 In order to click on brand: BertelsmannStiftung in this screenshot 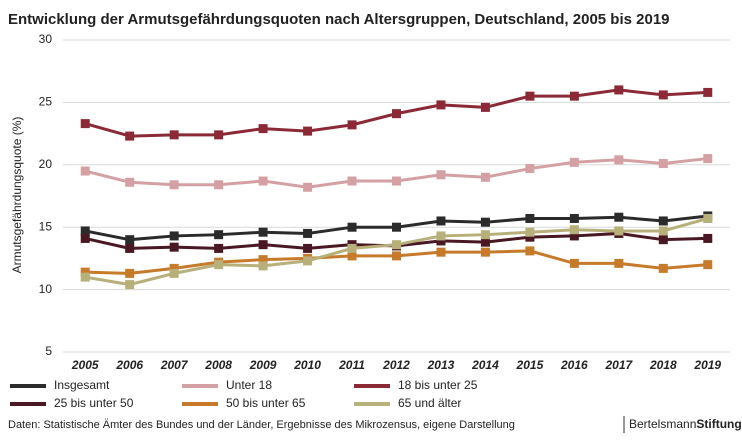, I will do `click(685, 424)`.